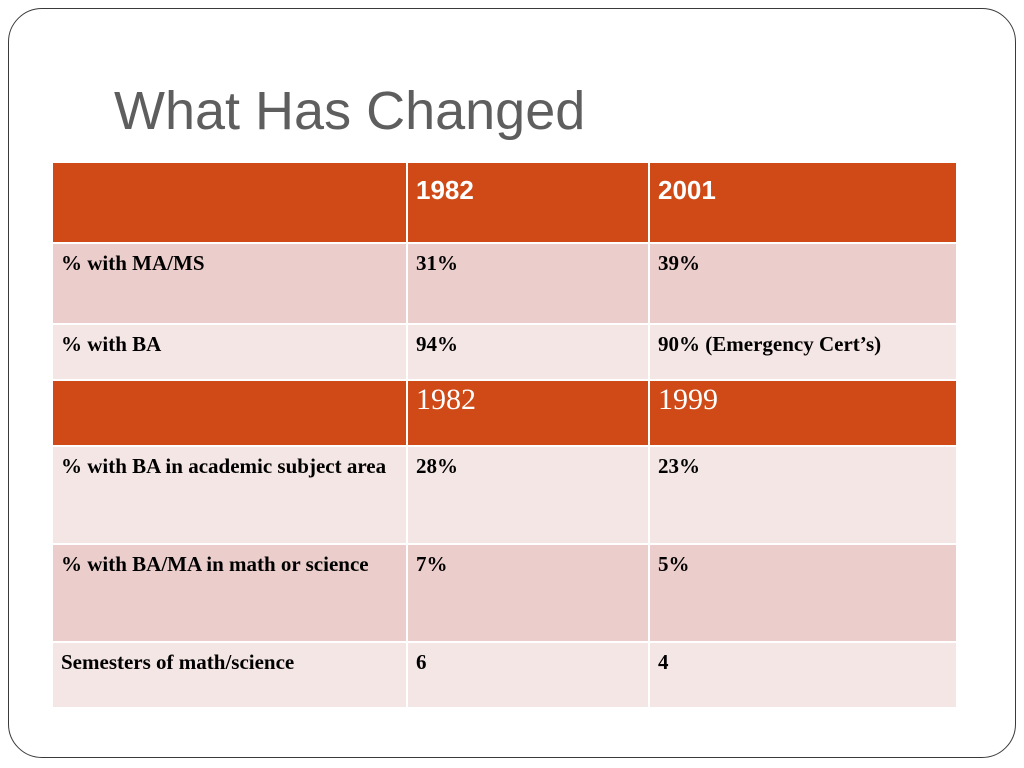 The height and width of the screenshot is (768, 1024). Describe the element at coordinates (679, 263) in the screenshot. I see `cell-value: 39%` at that location.